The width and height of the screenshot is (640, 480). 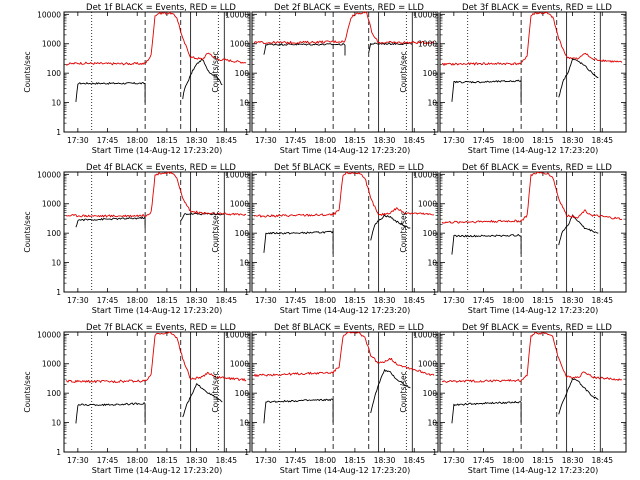 I want to click on panel-title: Det 8f BLACK = Events, RED = LLD, so click(x=349, y=328).